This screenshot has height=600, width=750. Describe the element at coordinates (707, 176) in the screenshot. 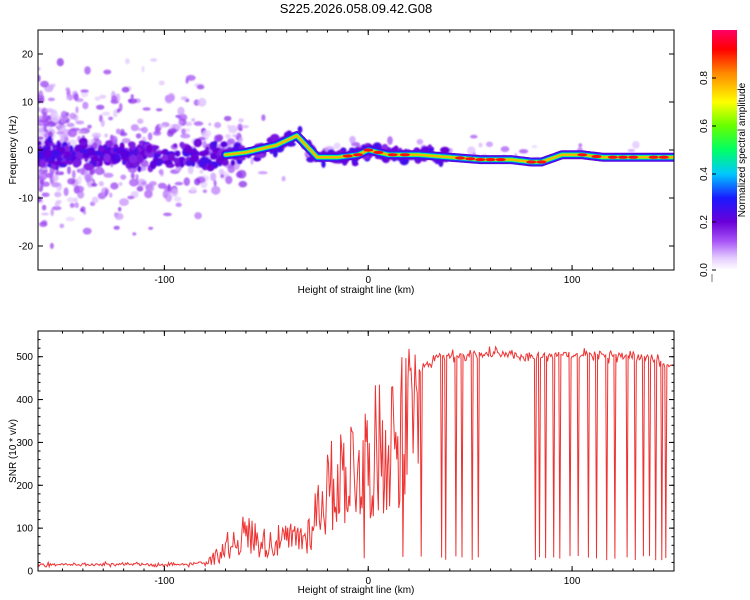

I see `colorbar-ticks: 0.0 0.2 0.4 0.6 0.8` at that location.